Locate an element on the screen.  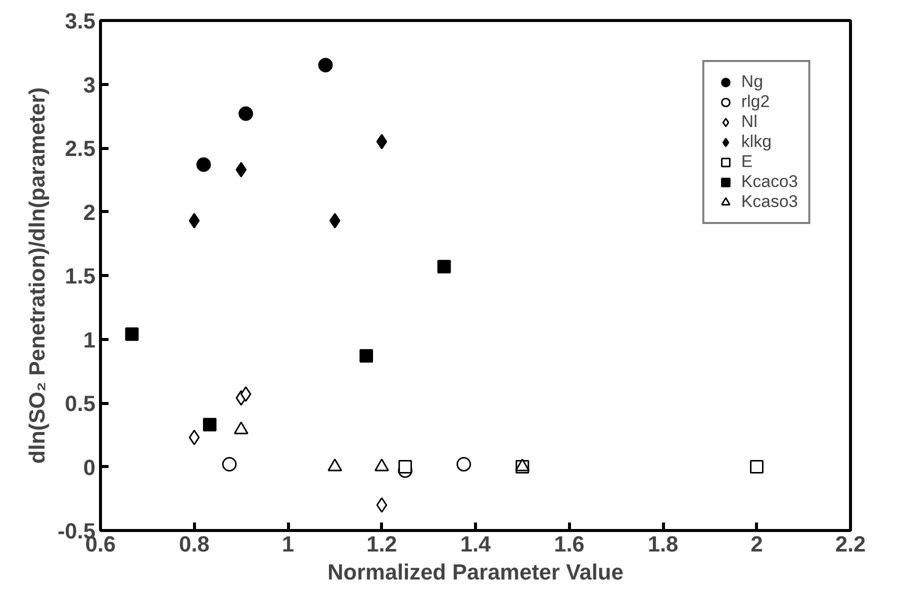
y-tick-label: 3.5 is located at coordinates (80, 21).